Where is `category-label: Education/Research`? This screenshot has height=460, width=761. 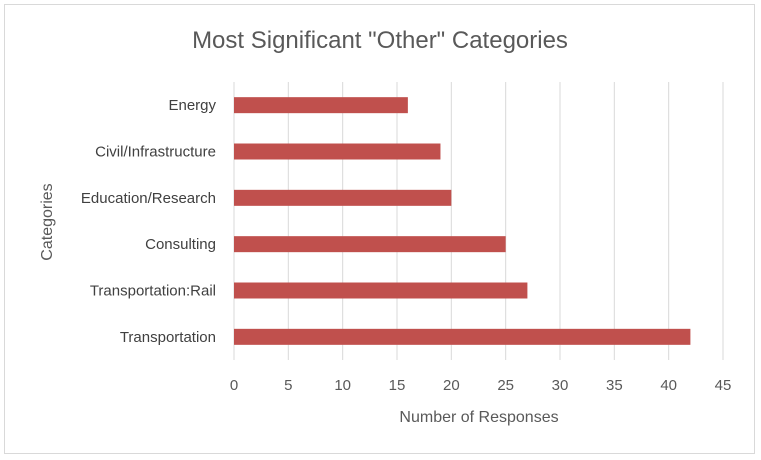 category-label: Education/Research is located at coordinates (148, 198).